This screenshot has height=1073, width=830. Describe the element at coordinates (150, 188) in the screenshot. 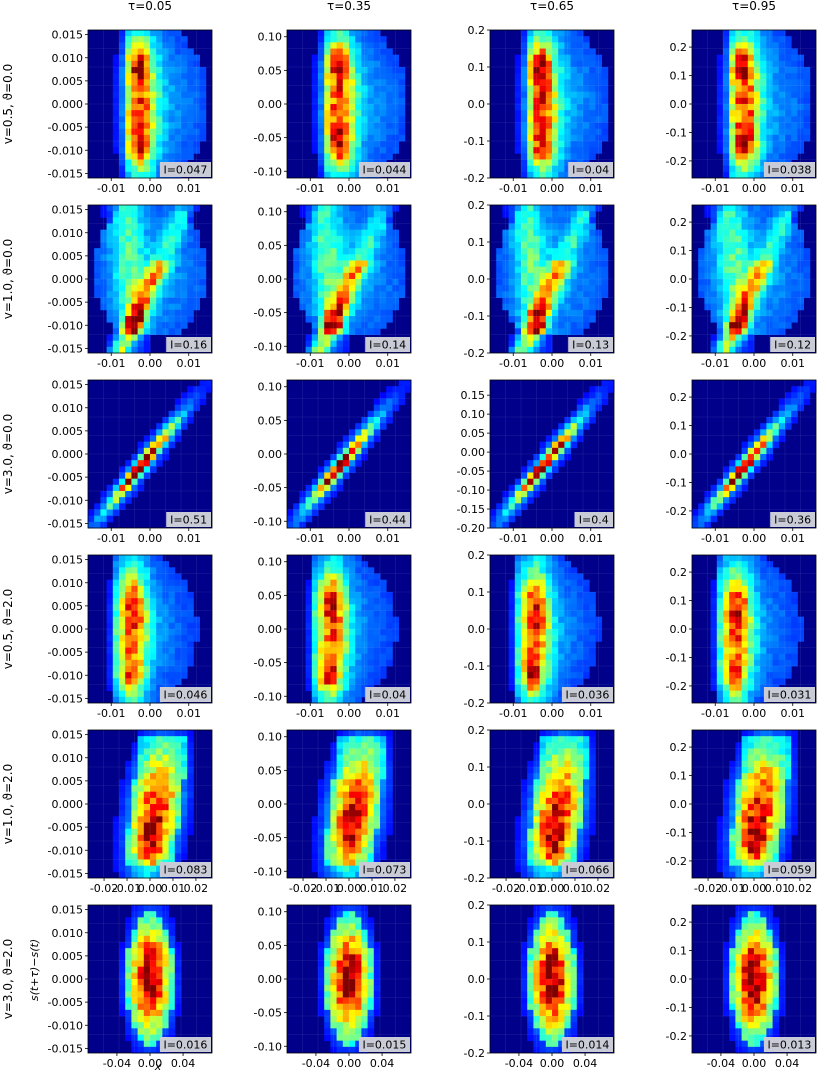

I see `x-tick-label: 0.00` at that location.